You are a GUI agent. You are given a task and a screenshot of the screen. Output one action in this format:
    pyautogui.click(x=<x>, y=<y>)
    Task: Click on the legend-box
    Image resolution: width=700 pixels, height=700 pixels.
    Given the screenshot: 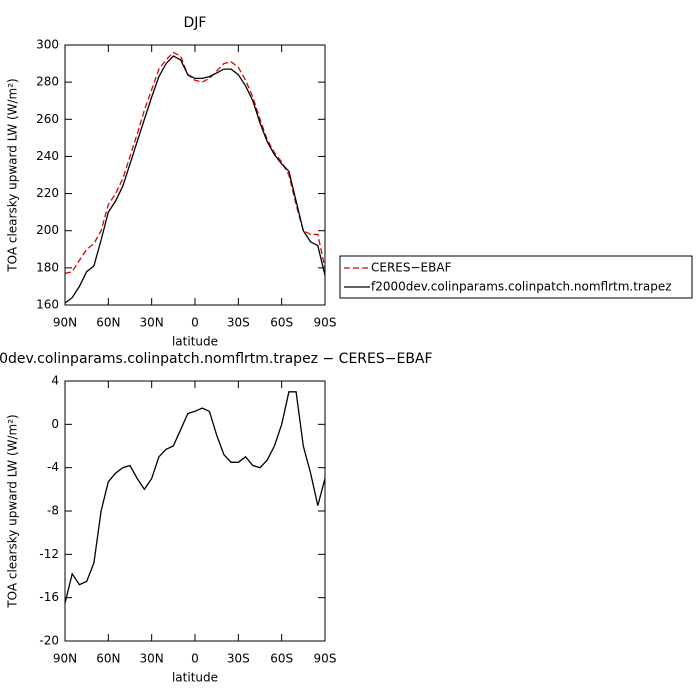 What is the action you would take?
    pyautogui.click(x=516, y=277)
    